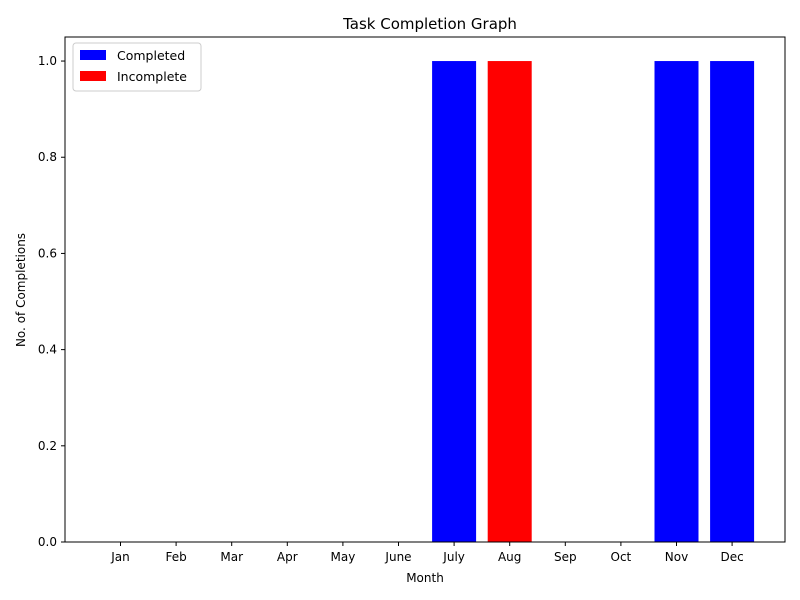 Image resolution: width=800 pixels, height=600 pixels. I want to click on legend-label-incomplete: Incomplete, so click(152, 76).